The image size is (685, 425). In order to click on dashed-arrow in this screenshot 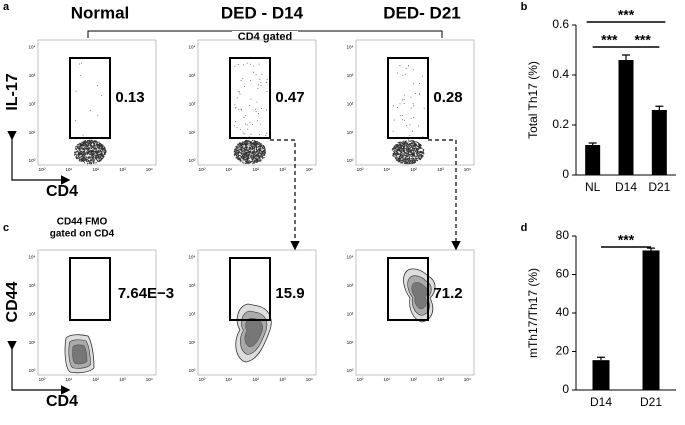, I will do `click(285, 195)`.